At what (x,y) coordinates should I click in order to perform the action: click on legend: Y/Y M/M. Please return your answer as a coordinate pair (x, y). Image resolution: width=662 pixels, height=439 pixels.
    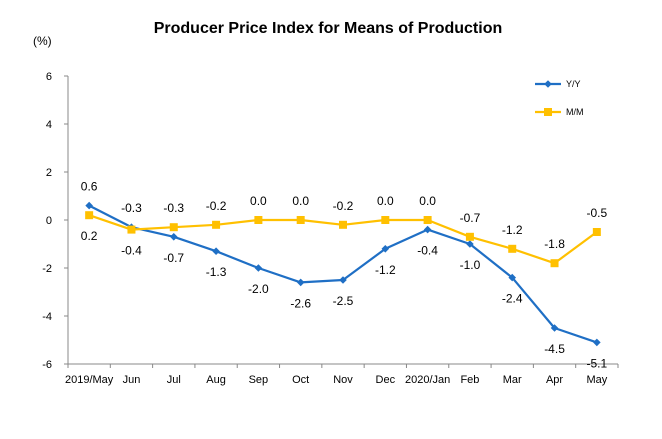
    Looking at the image, I should click on (559, 98).